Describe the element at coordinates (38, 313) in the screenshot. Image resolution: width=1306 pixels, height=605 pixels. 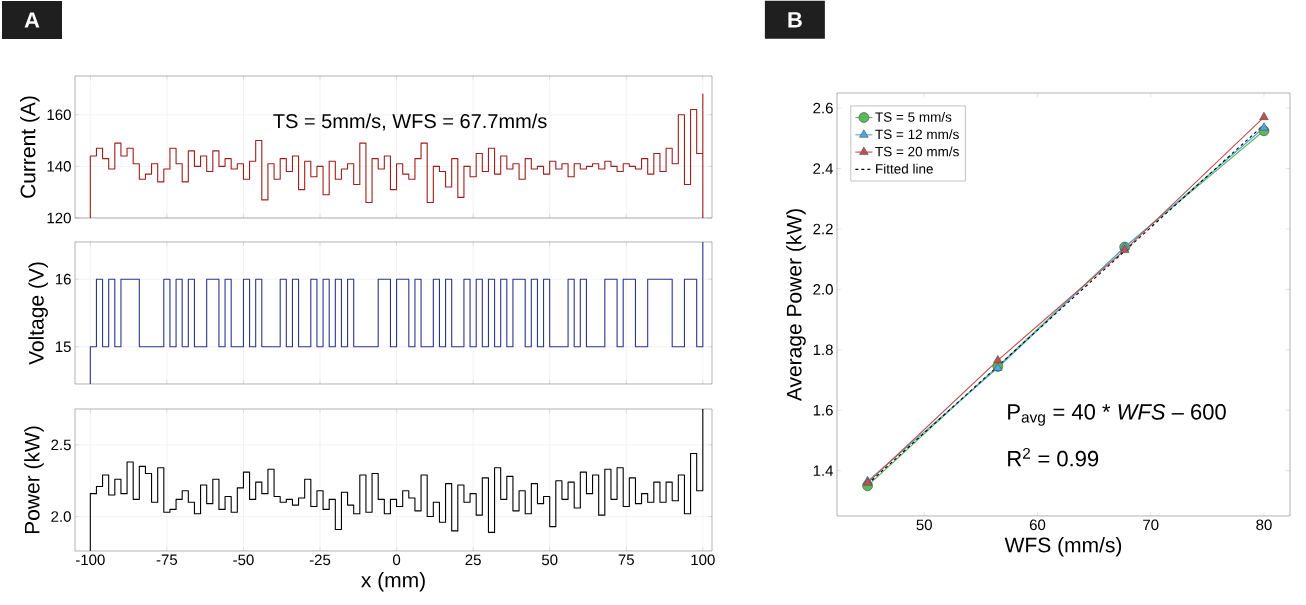
I see `y-axis-title: Voltage (V)` at that location.